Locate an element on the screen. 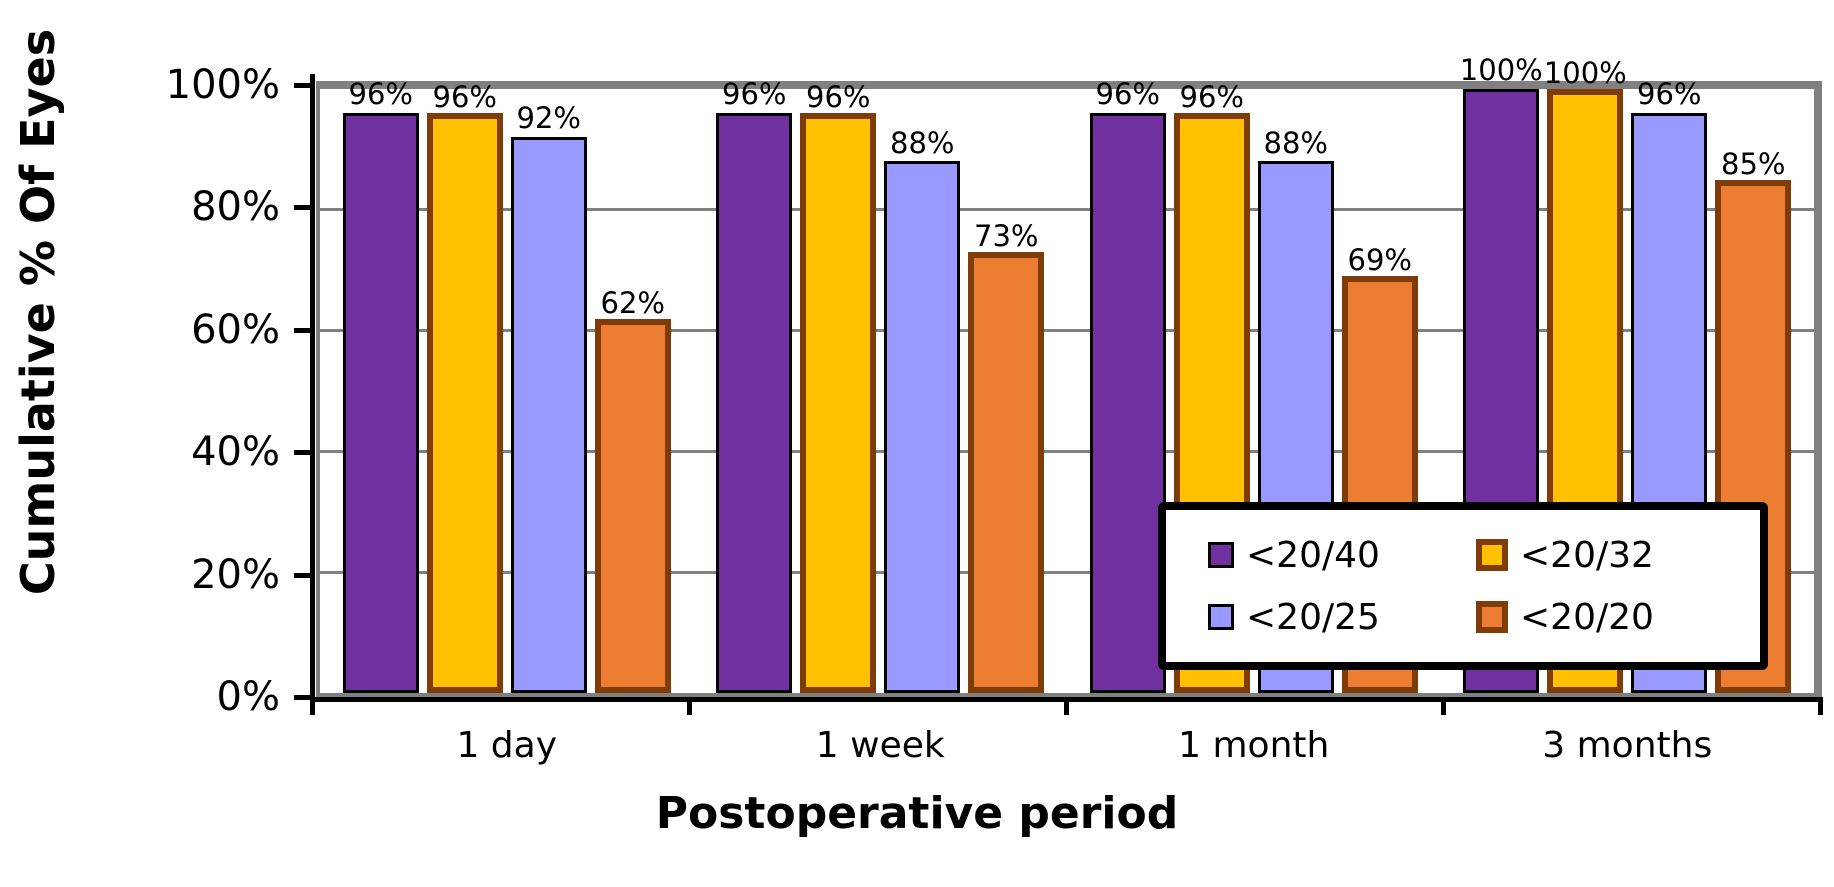 This screenshot has height=887, width=1834. bar: 92% is located at coordinates (548, 398).